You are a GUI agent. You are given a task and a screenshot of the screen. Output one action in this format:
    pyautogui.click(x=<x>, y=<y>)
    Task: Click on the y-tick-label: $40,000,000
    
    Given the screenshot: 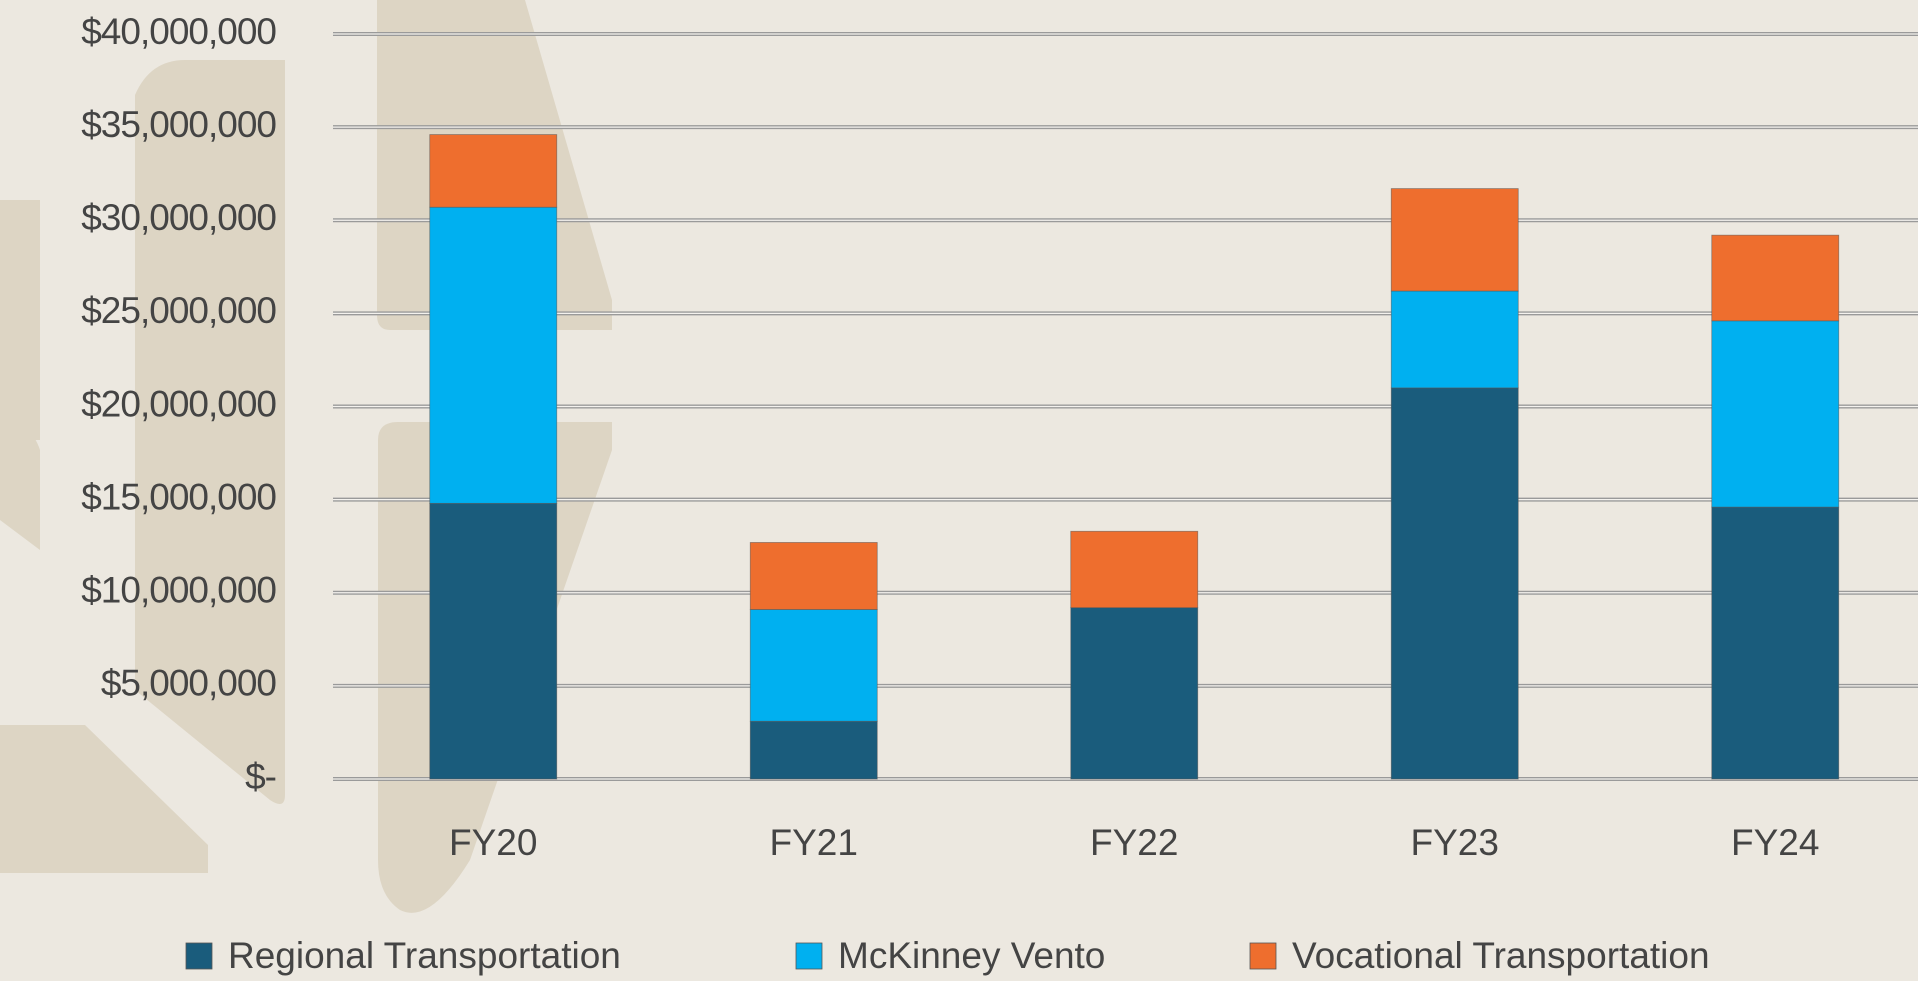 What is the action you would take?
    pyautogui.click(x=178, y=31)
    